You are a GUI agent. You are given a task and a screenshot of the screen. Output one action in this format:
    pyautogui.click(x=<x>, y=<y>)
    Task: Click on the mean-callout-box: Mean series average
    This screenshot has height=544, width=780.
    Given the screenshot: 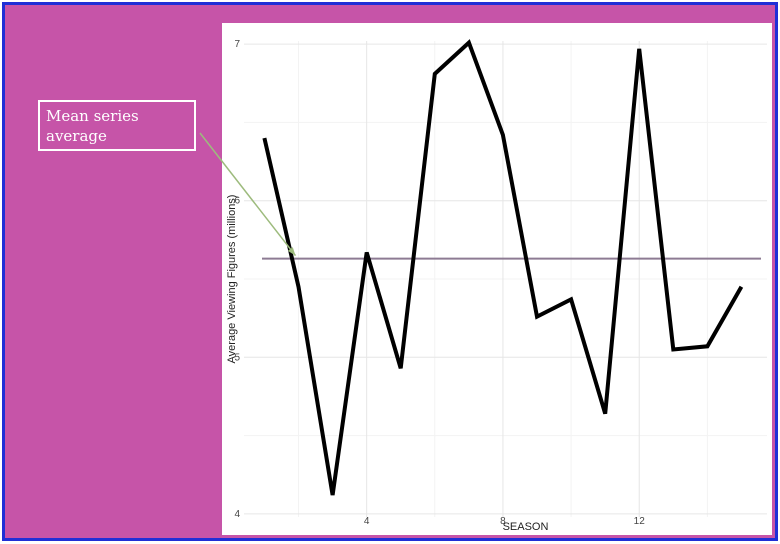 What is the action you would take?
    pyautogui.click(x=117, y=125)
    